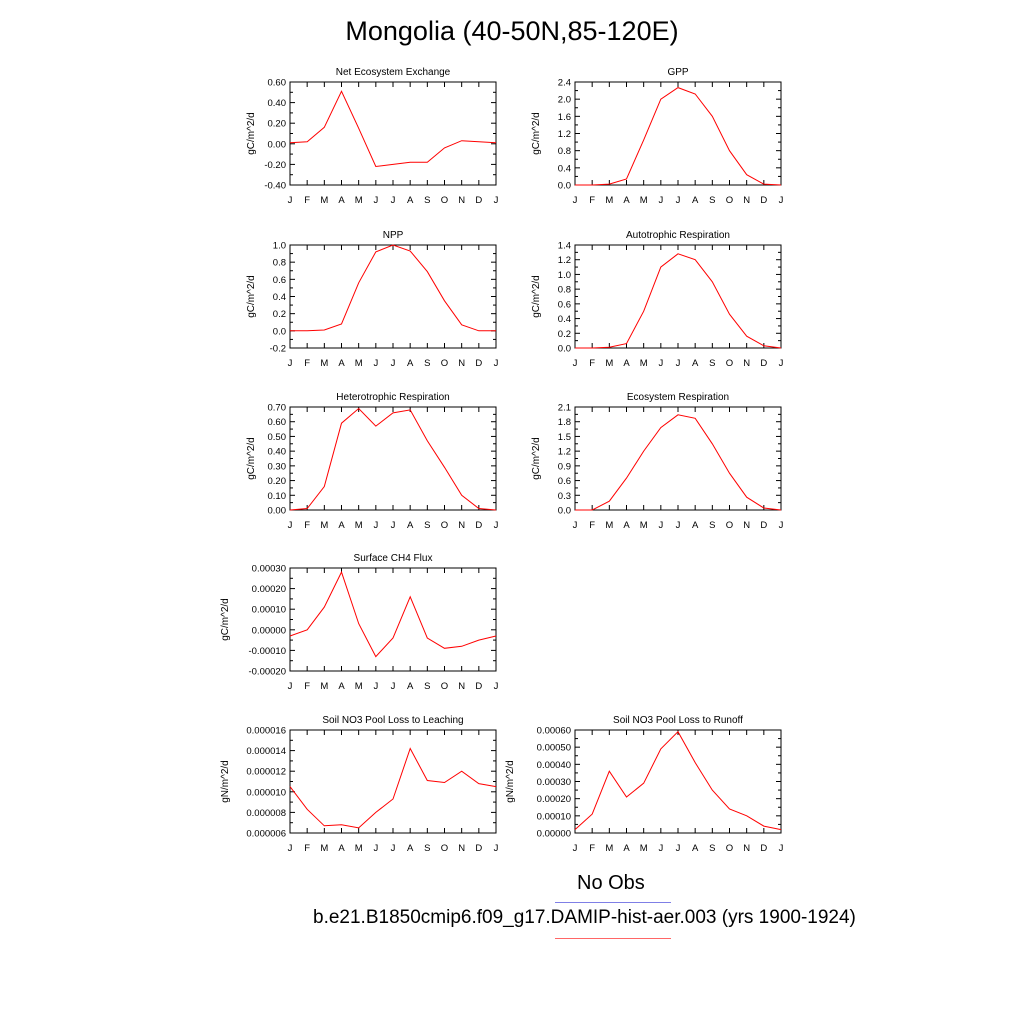 This screenshot has height=1024, width=1024. Describe the element at coordinates (554, 731) in the screenshot. I see `y-tick-label: 0.00060` at that location.